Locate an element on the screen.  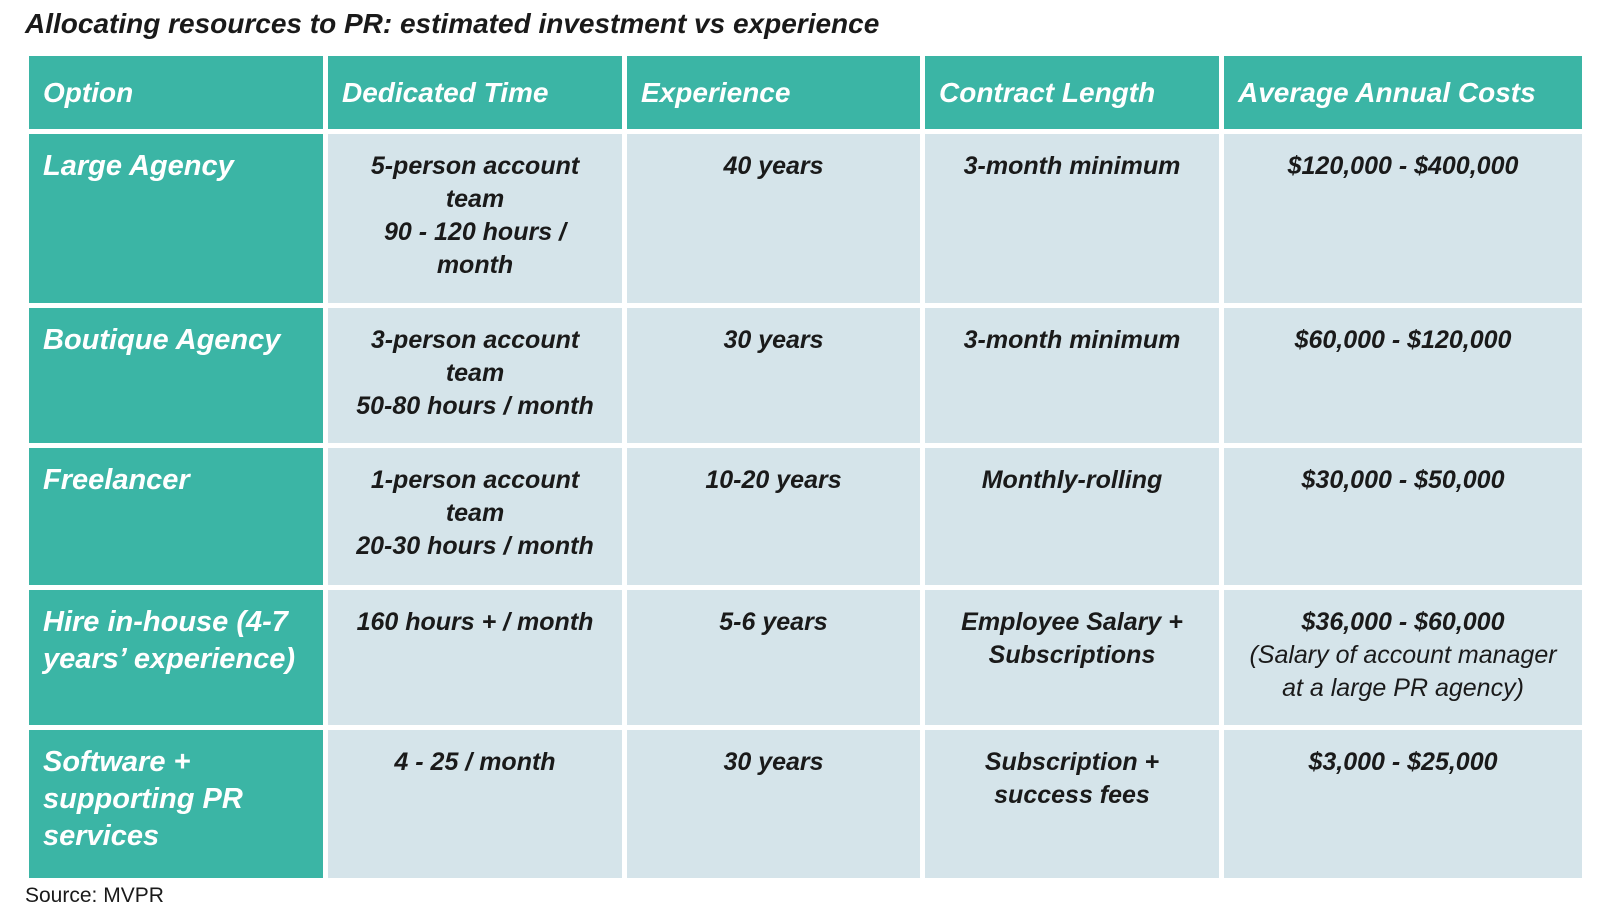
table-cell: $60,000 - $120,000 is located at coordinates (1403, 375).